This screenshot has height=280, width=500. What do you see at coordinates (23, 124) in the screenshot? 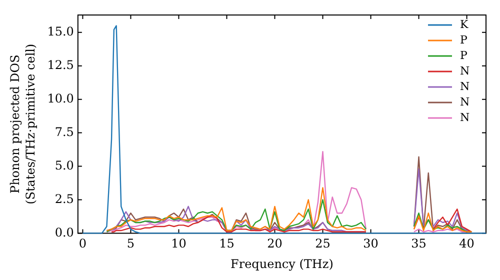
I see `y-axis-title: Phonon projected DOS (States/THz·primitive cell)` at bounding box center [23, 124].